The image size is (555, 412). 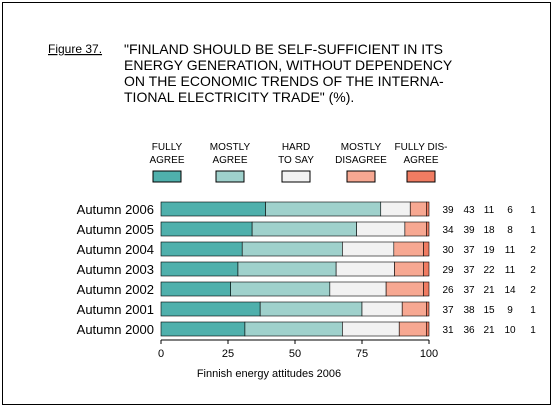 What do you see at coordinates (115, 249) in the screenshot?
I see `category-label: Autumn 2004` at bounding box center [115, 249].